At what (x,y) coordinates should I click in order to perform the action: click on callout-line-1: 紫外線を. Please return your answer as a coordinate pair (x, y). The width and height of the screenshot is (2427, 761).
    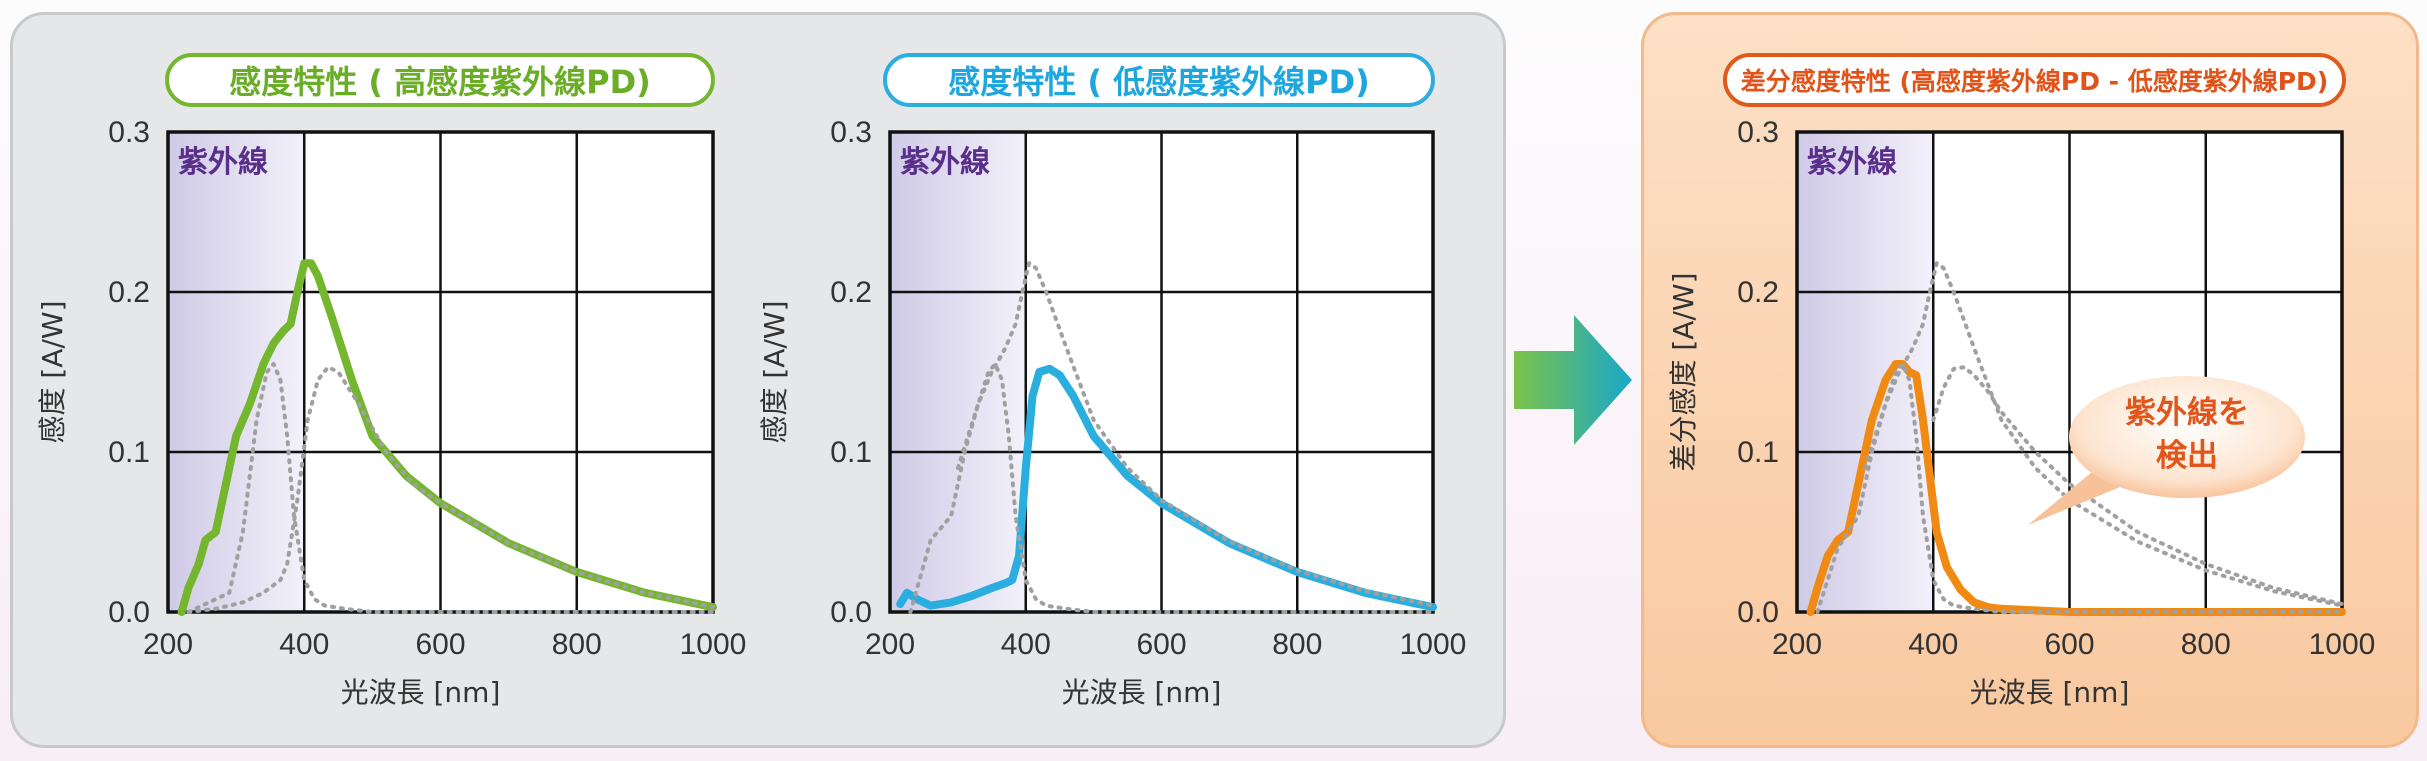
    Looking at the image, I should click on (2187, 413).